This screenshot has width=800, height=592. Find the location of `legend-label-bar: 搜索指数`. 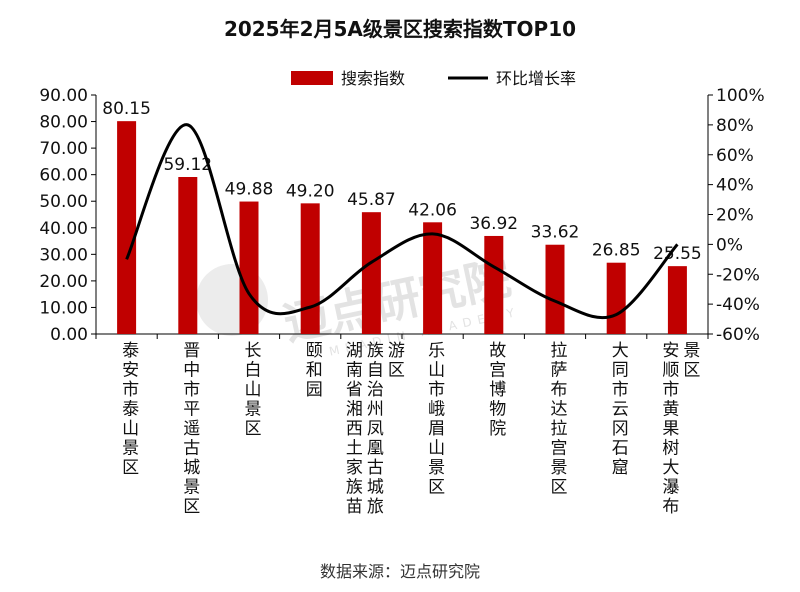

legend-label-bar: 搜索指数 is located at coordinates (373, 78).